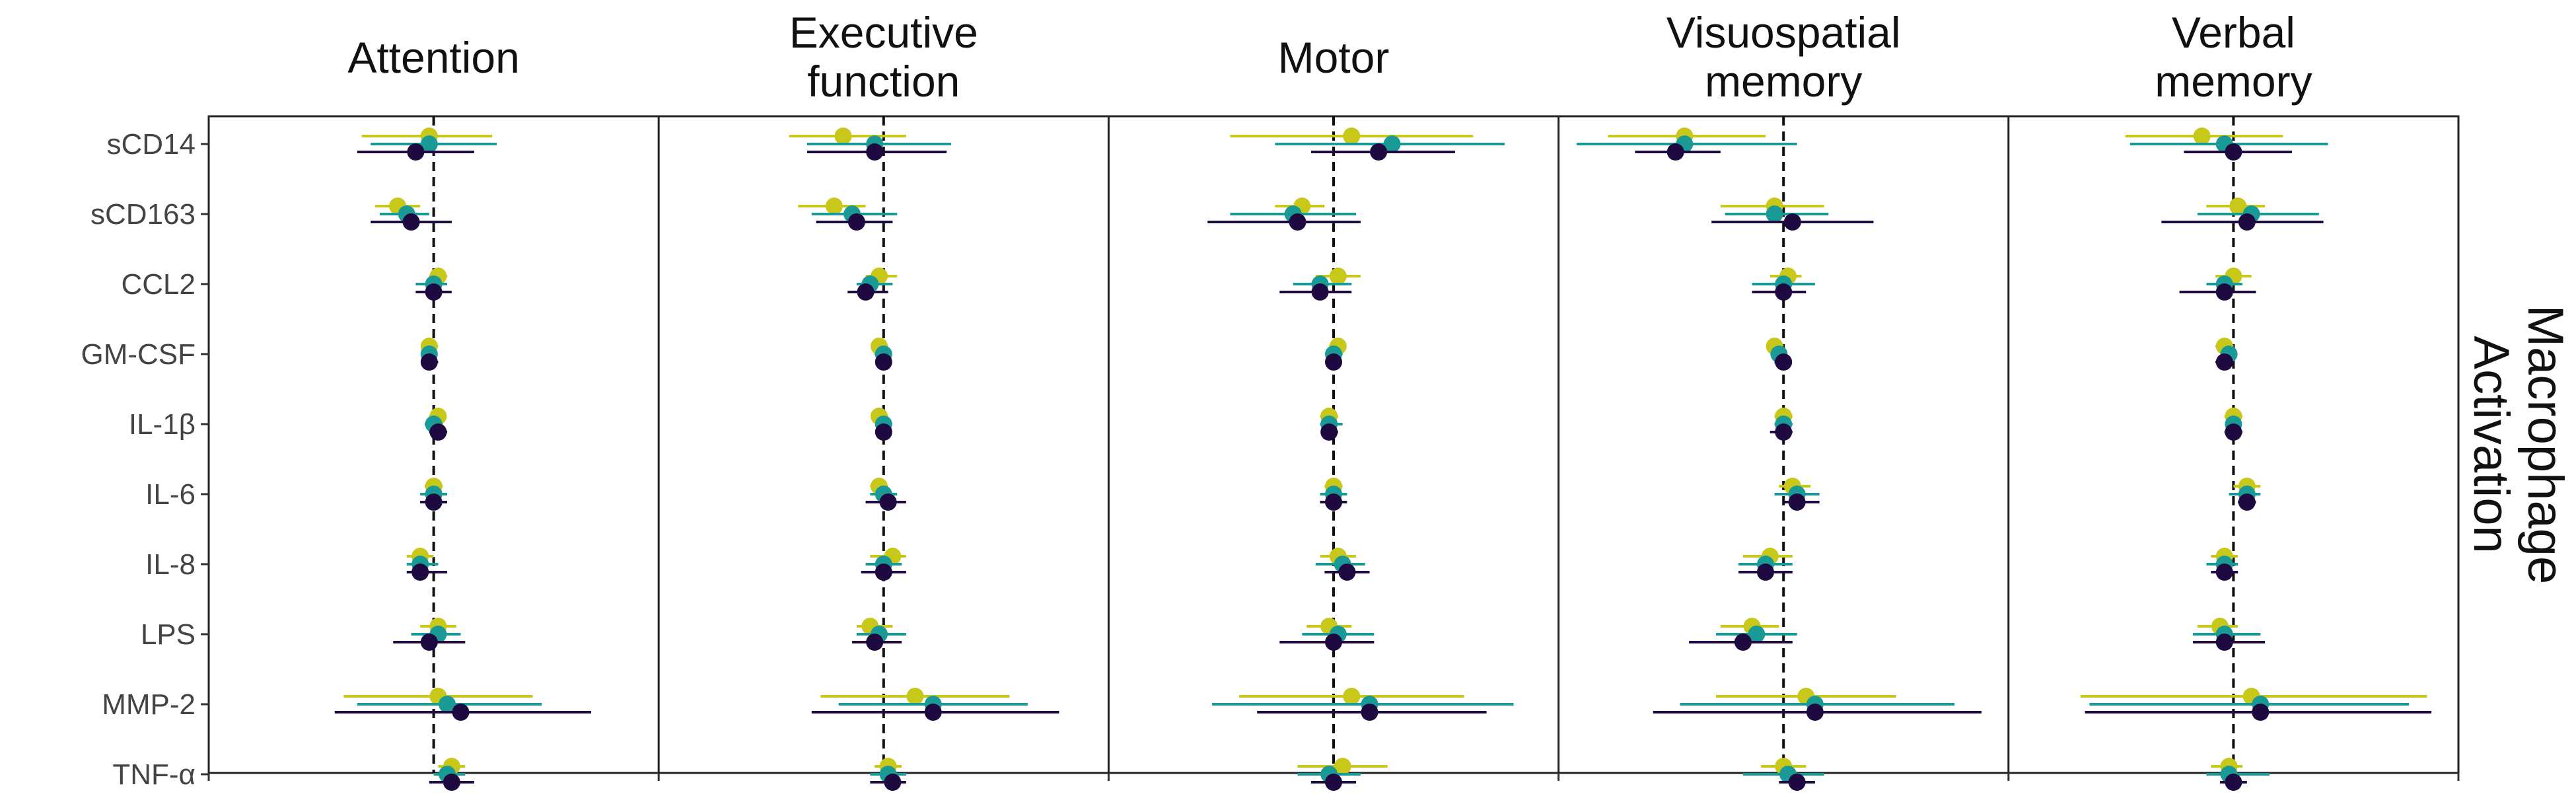 The width and height of the screenshot is (2576, 804). I want to click on row-label: TNF-α, so click(154, 774).